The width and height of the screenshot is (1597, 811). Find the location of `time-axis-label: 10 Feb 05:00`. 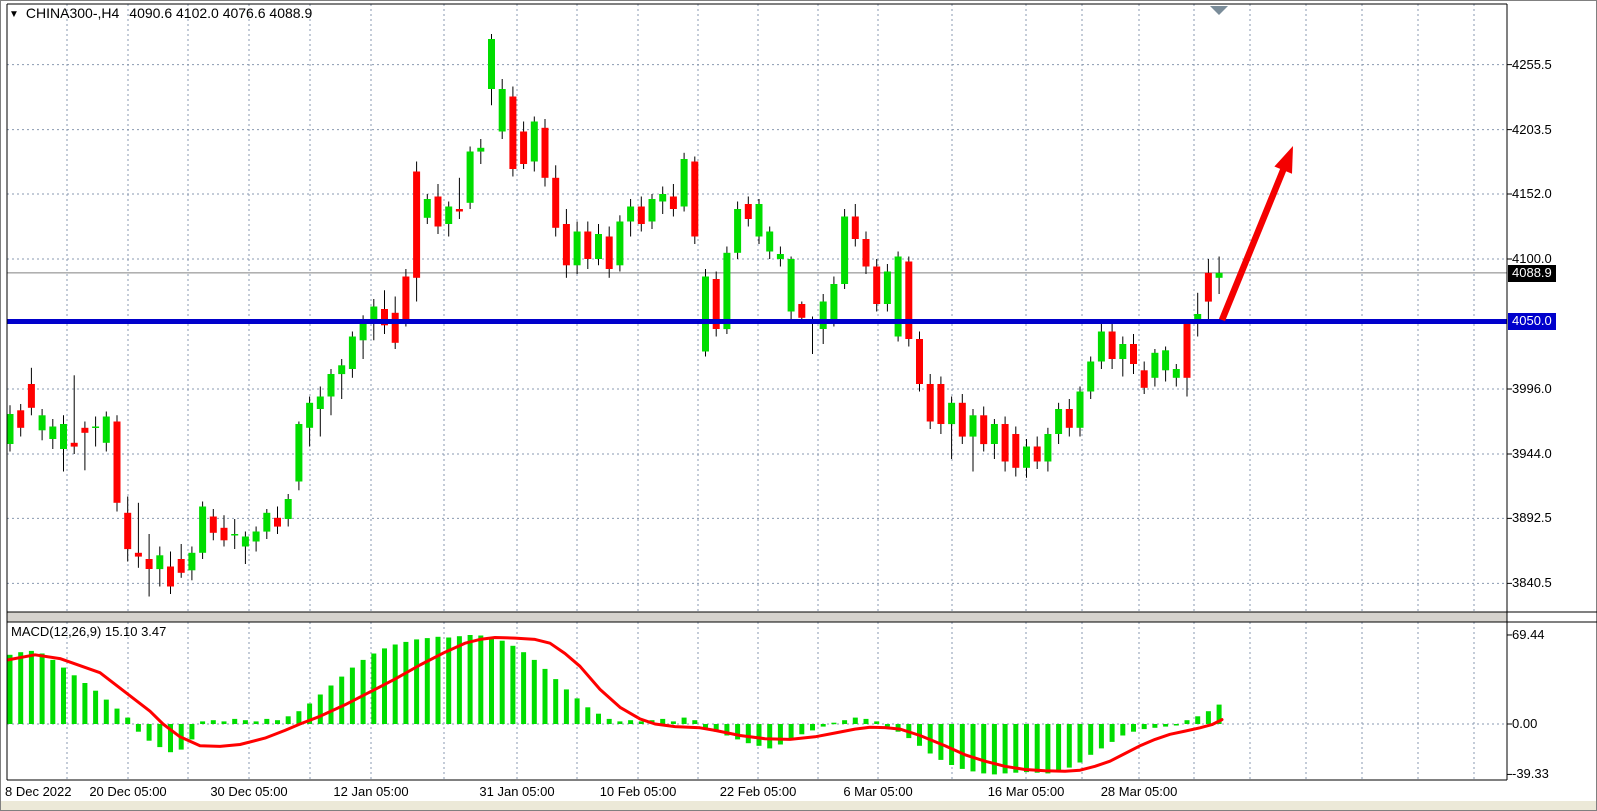

time-axis-label: 10 Feb 05:00 is located at coordinates (638, 791).